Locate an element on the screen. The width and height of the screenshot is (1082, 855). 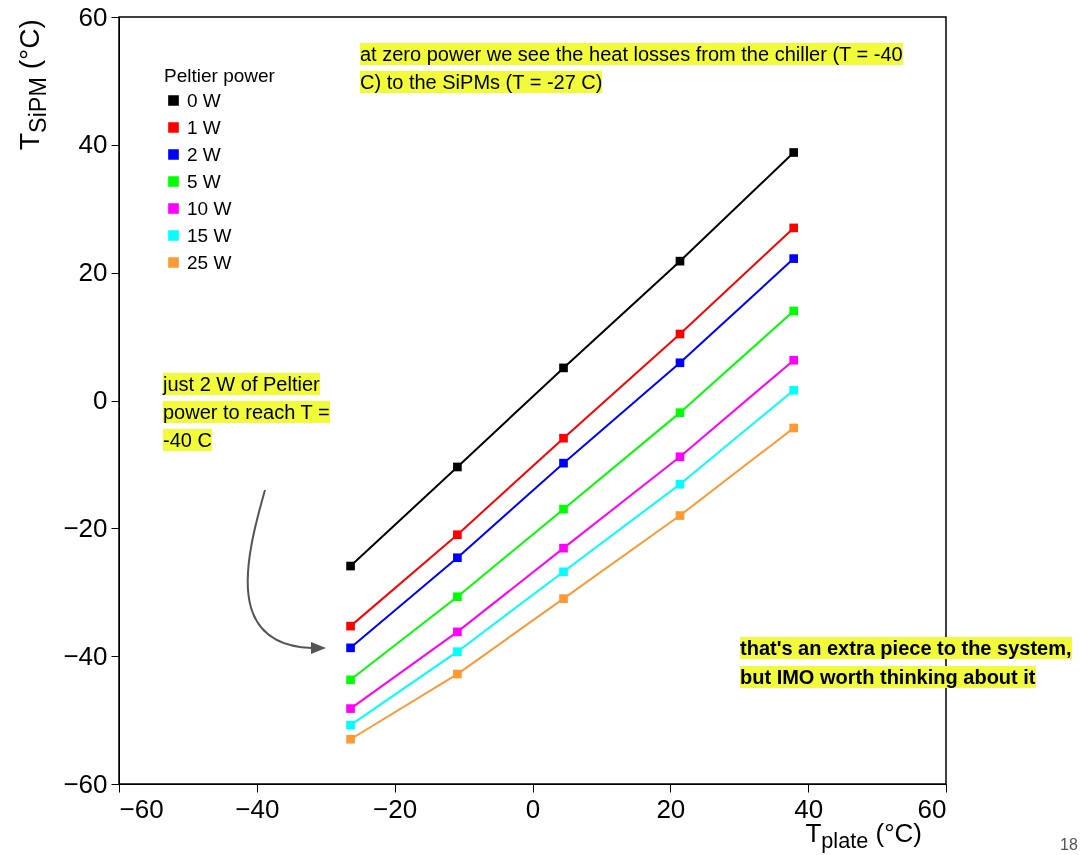
y-tick-label: −40 is located at coordinates (85, 655).